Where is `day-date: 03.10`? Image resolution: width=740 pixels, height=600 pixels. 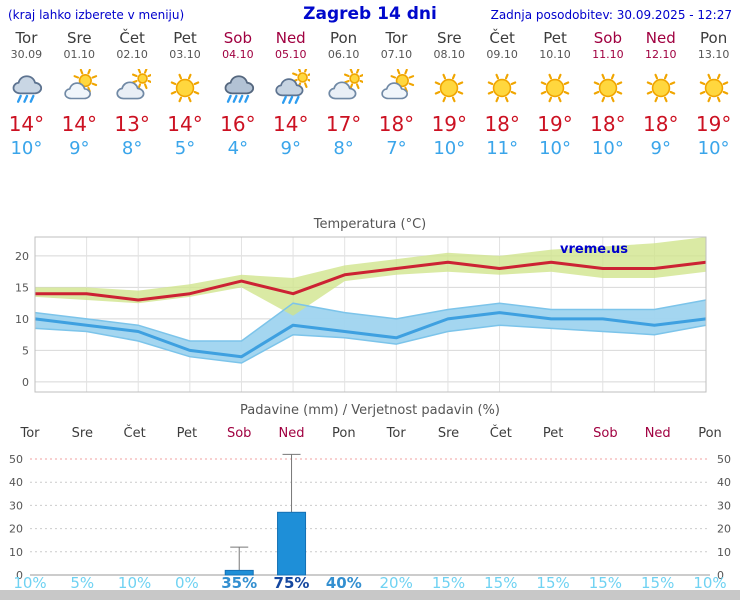
day-date: 03.10 is located at coordinates (185, 54).